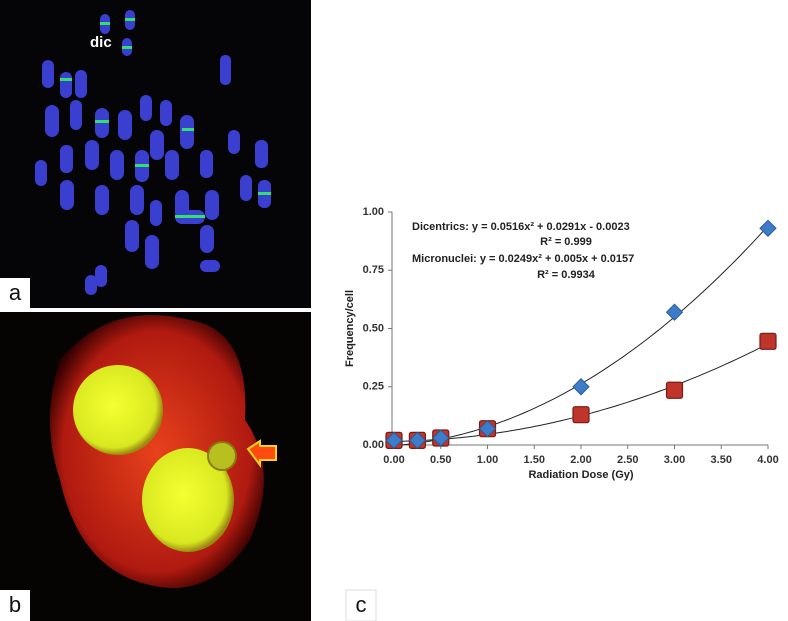  Describe the element at coordinates (534, 460) in the screenshot. I see `x-tick-label: 1.50` at that location.